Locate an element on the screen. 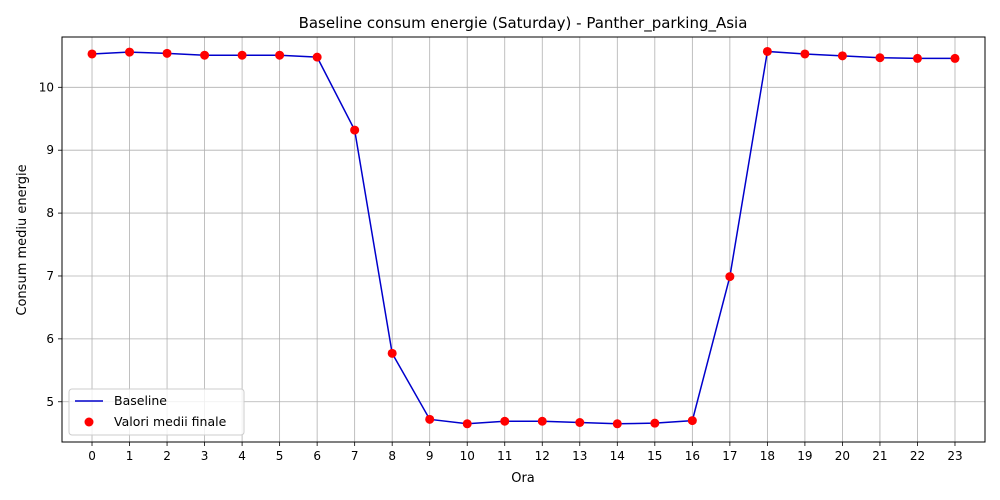 The width and height of the screenshot is (1000, 500). x-tick-label: 5 is located at coordinates (280, 456).